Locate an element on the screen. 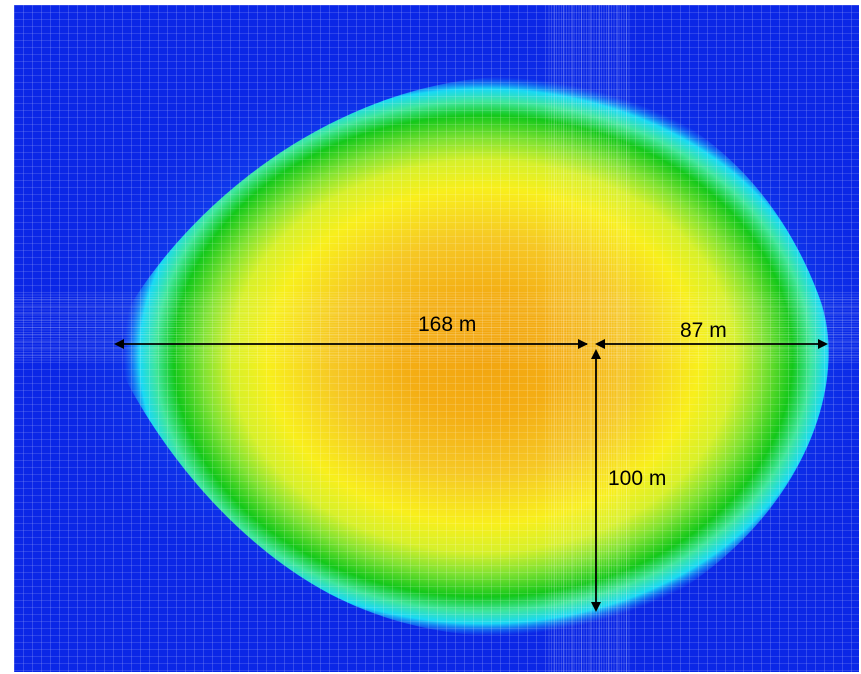 Image resolution: width=861 pixels, height=674 pixels. arrowhead-down is located at coordinates (596, 607).